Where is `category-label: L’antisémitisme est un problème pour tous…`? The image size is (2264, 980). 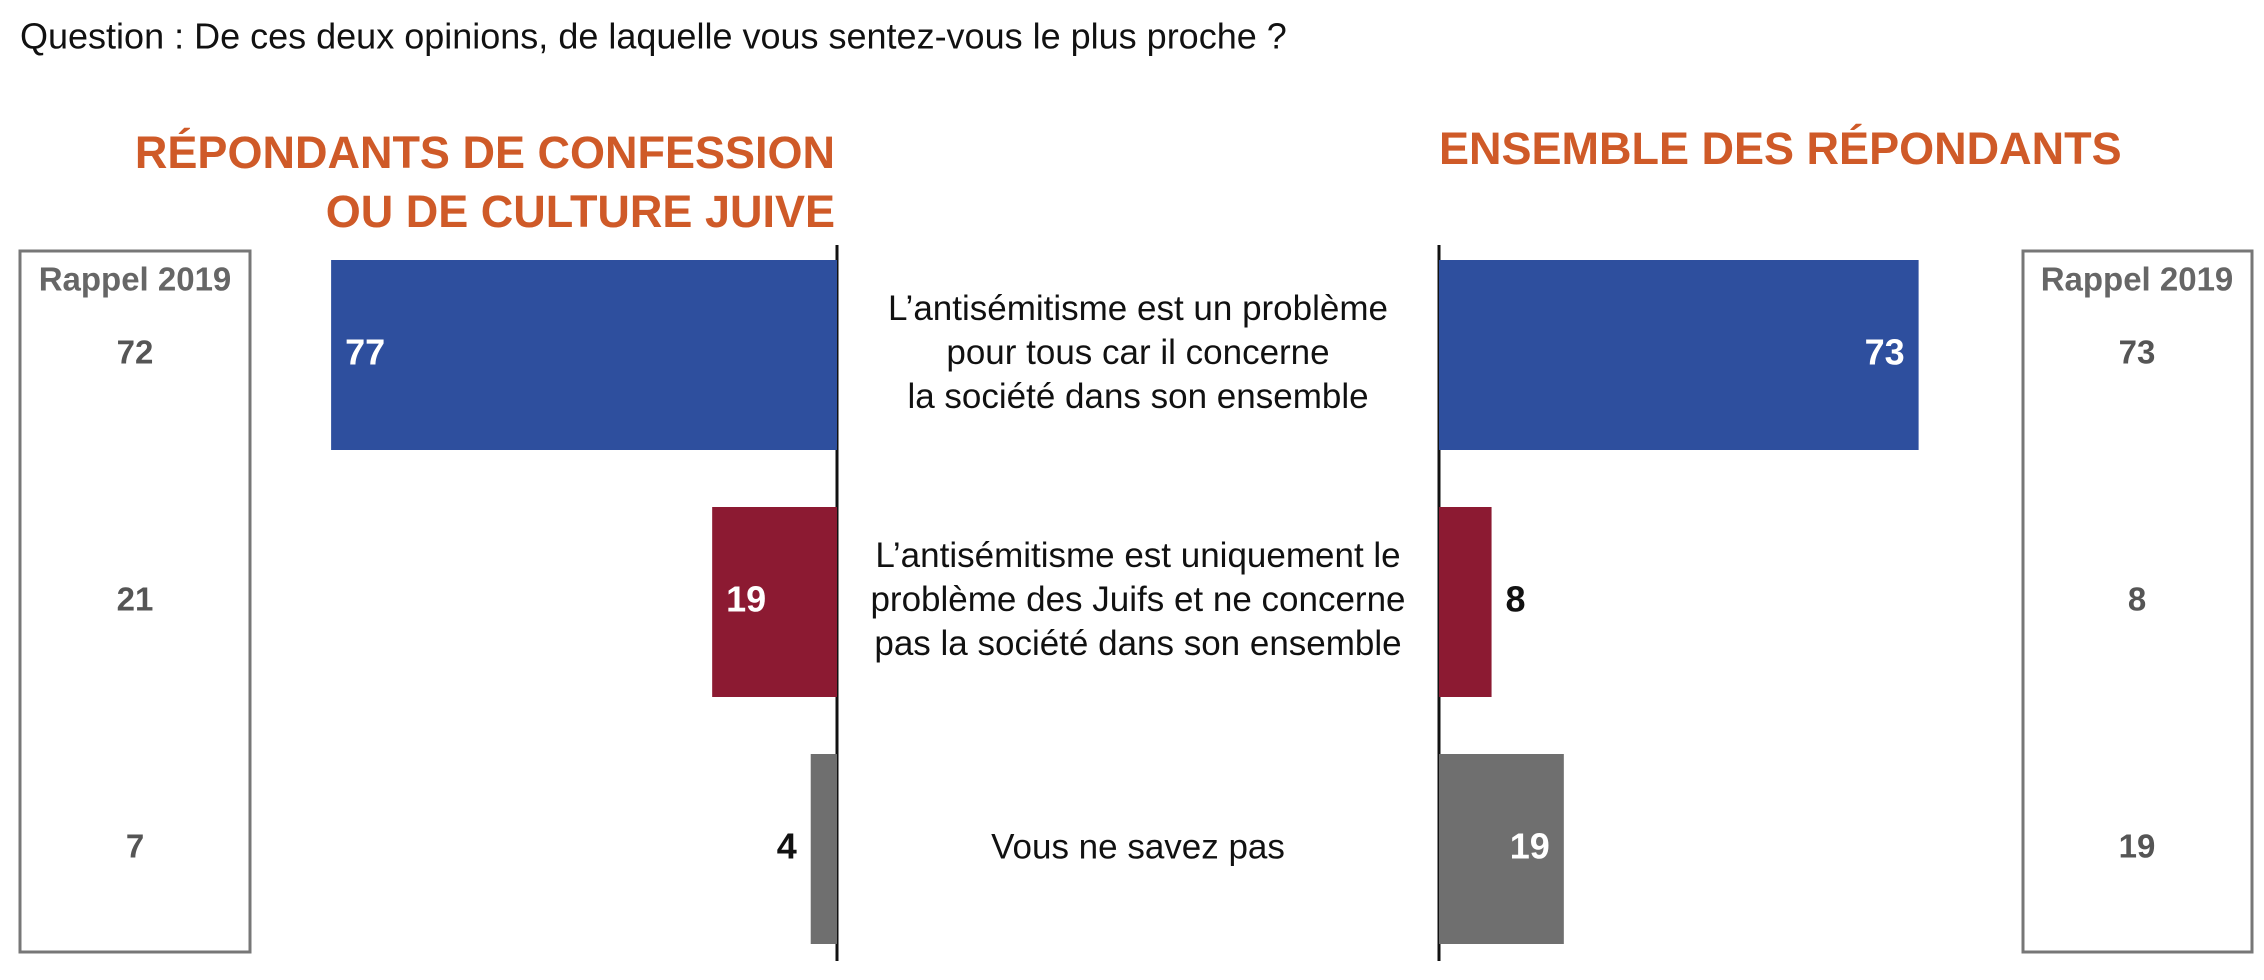 category-label: L’antisémitisme est un problème pour tous… is located at coordinates (1138, 352).